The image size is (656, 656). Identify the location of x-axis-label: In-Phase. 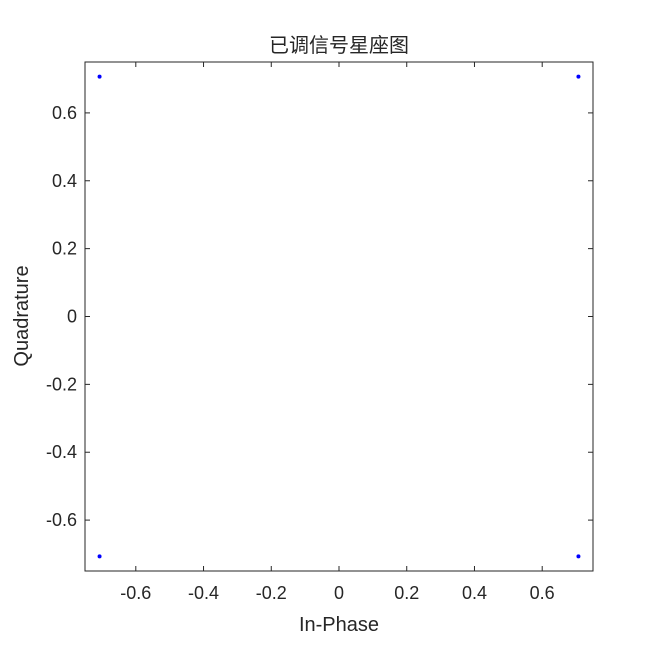
(339, 625).